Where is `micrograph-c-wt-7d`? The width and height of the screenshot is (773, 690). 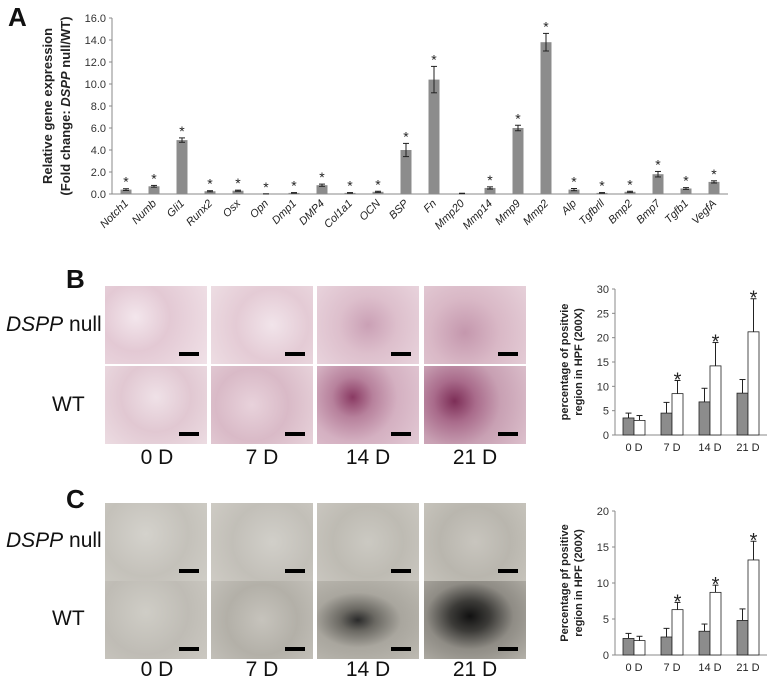 micrograph-c-wt-7d is located at coordinates (262, 620).